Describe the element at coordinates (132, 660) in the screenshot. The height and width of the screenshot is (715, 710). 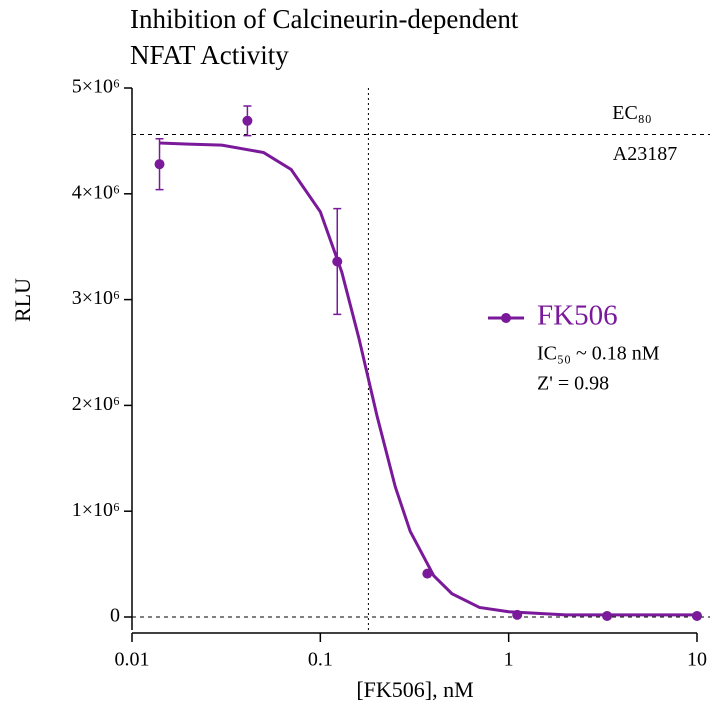
I see `x-tick-label: 0.01` at that location.